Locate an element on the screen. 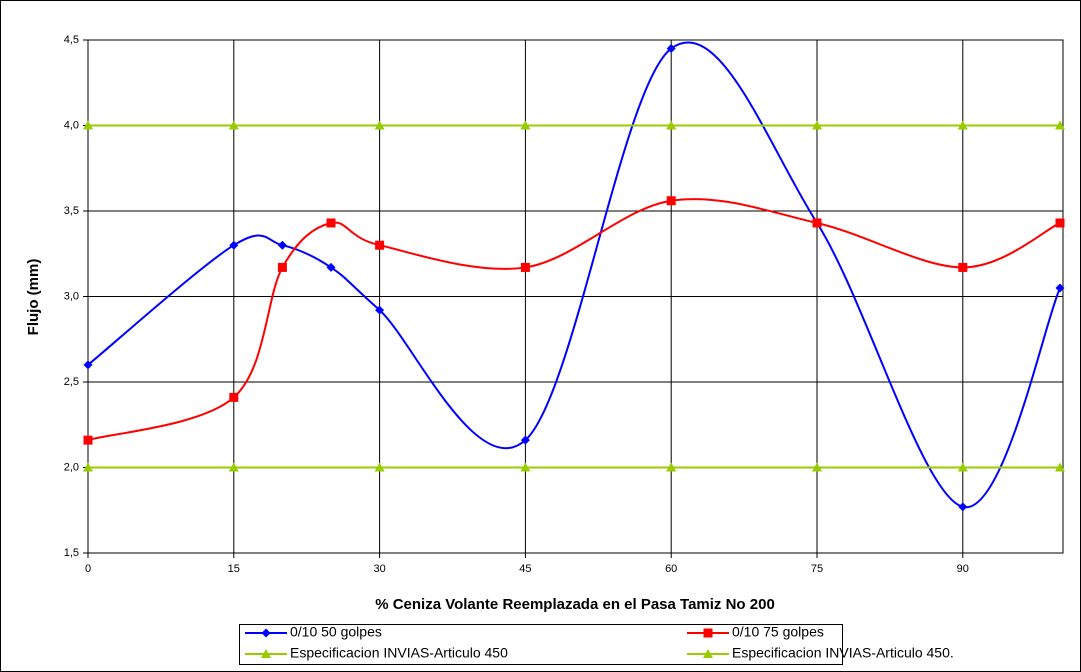  legend-label: 0/10 75 golpes is located at coordinates (778, 632).